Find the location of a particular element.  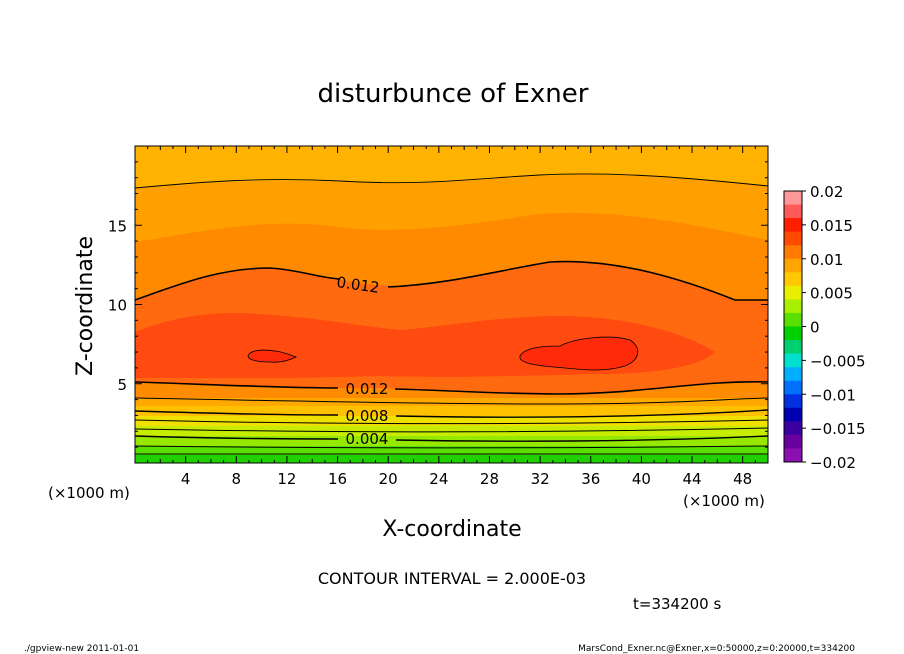

x-tick-label: 48 is located at coordinates (742, 479).